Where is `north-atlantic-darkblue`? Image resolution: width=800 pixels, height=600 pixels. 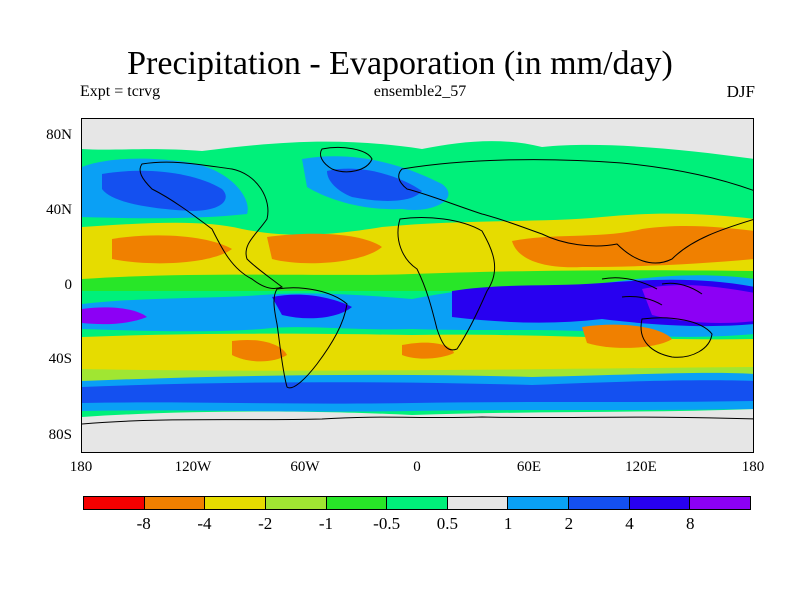
north-atlantic-darkblue is located at coordinates (374, 184).